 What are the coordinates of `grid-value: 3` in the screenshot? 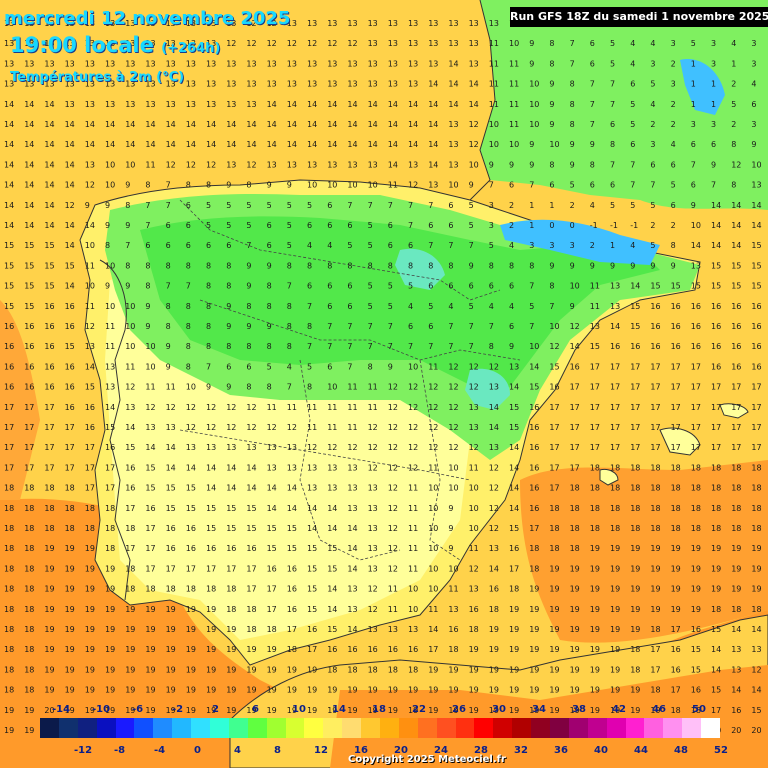 It's located at (652, 144).